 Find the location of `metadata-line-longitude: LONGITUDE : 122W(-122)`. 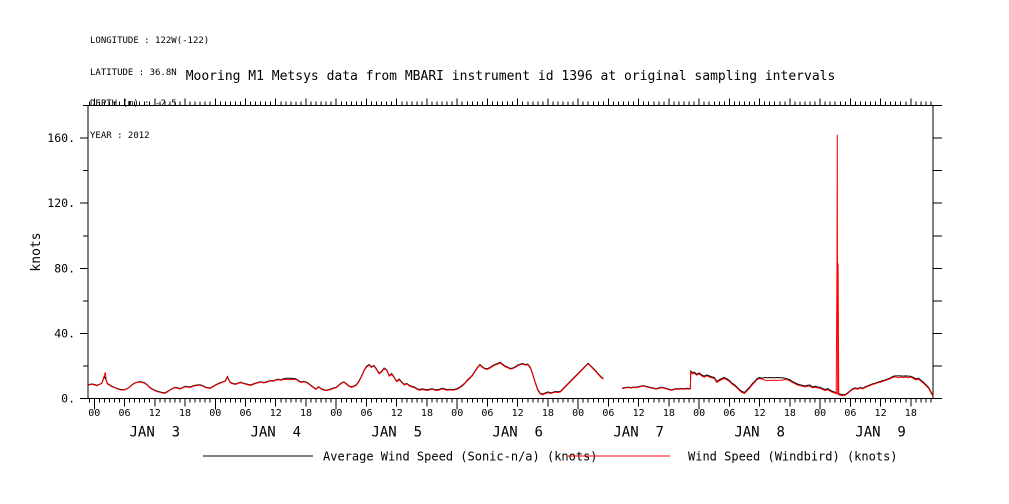

metadata-line-longitude: LONGITUDE : 122W(-122) is located at coordinates (150, 41).